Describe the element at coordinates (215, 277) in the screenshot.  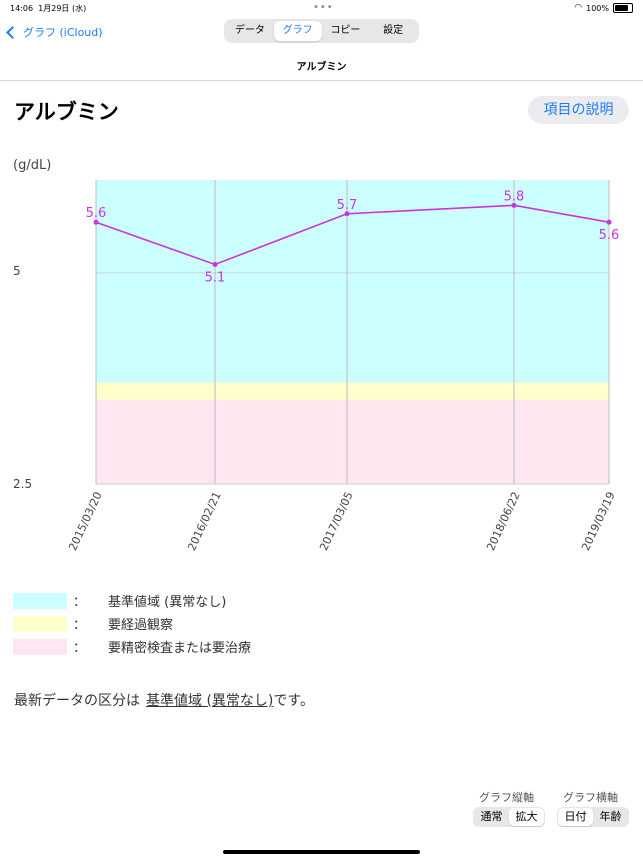
I see `data-label: 5.1` at that location.